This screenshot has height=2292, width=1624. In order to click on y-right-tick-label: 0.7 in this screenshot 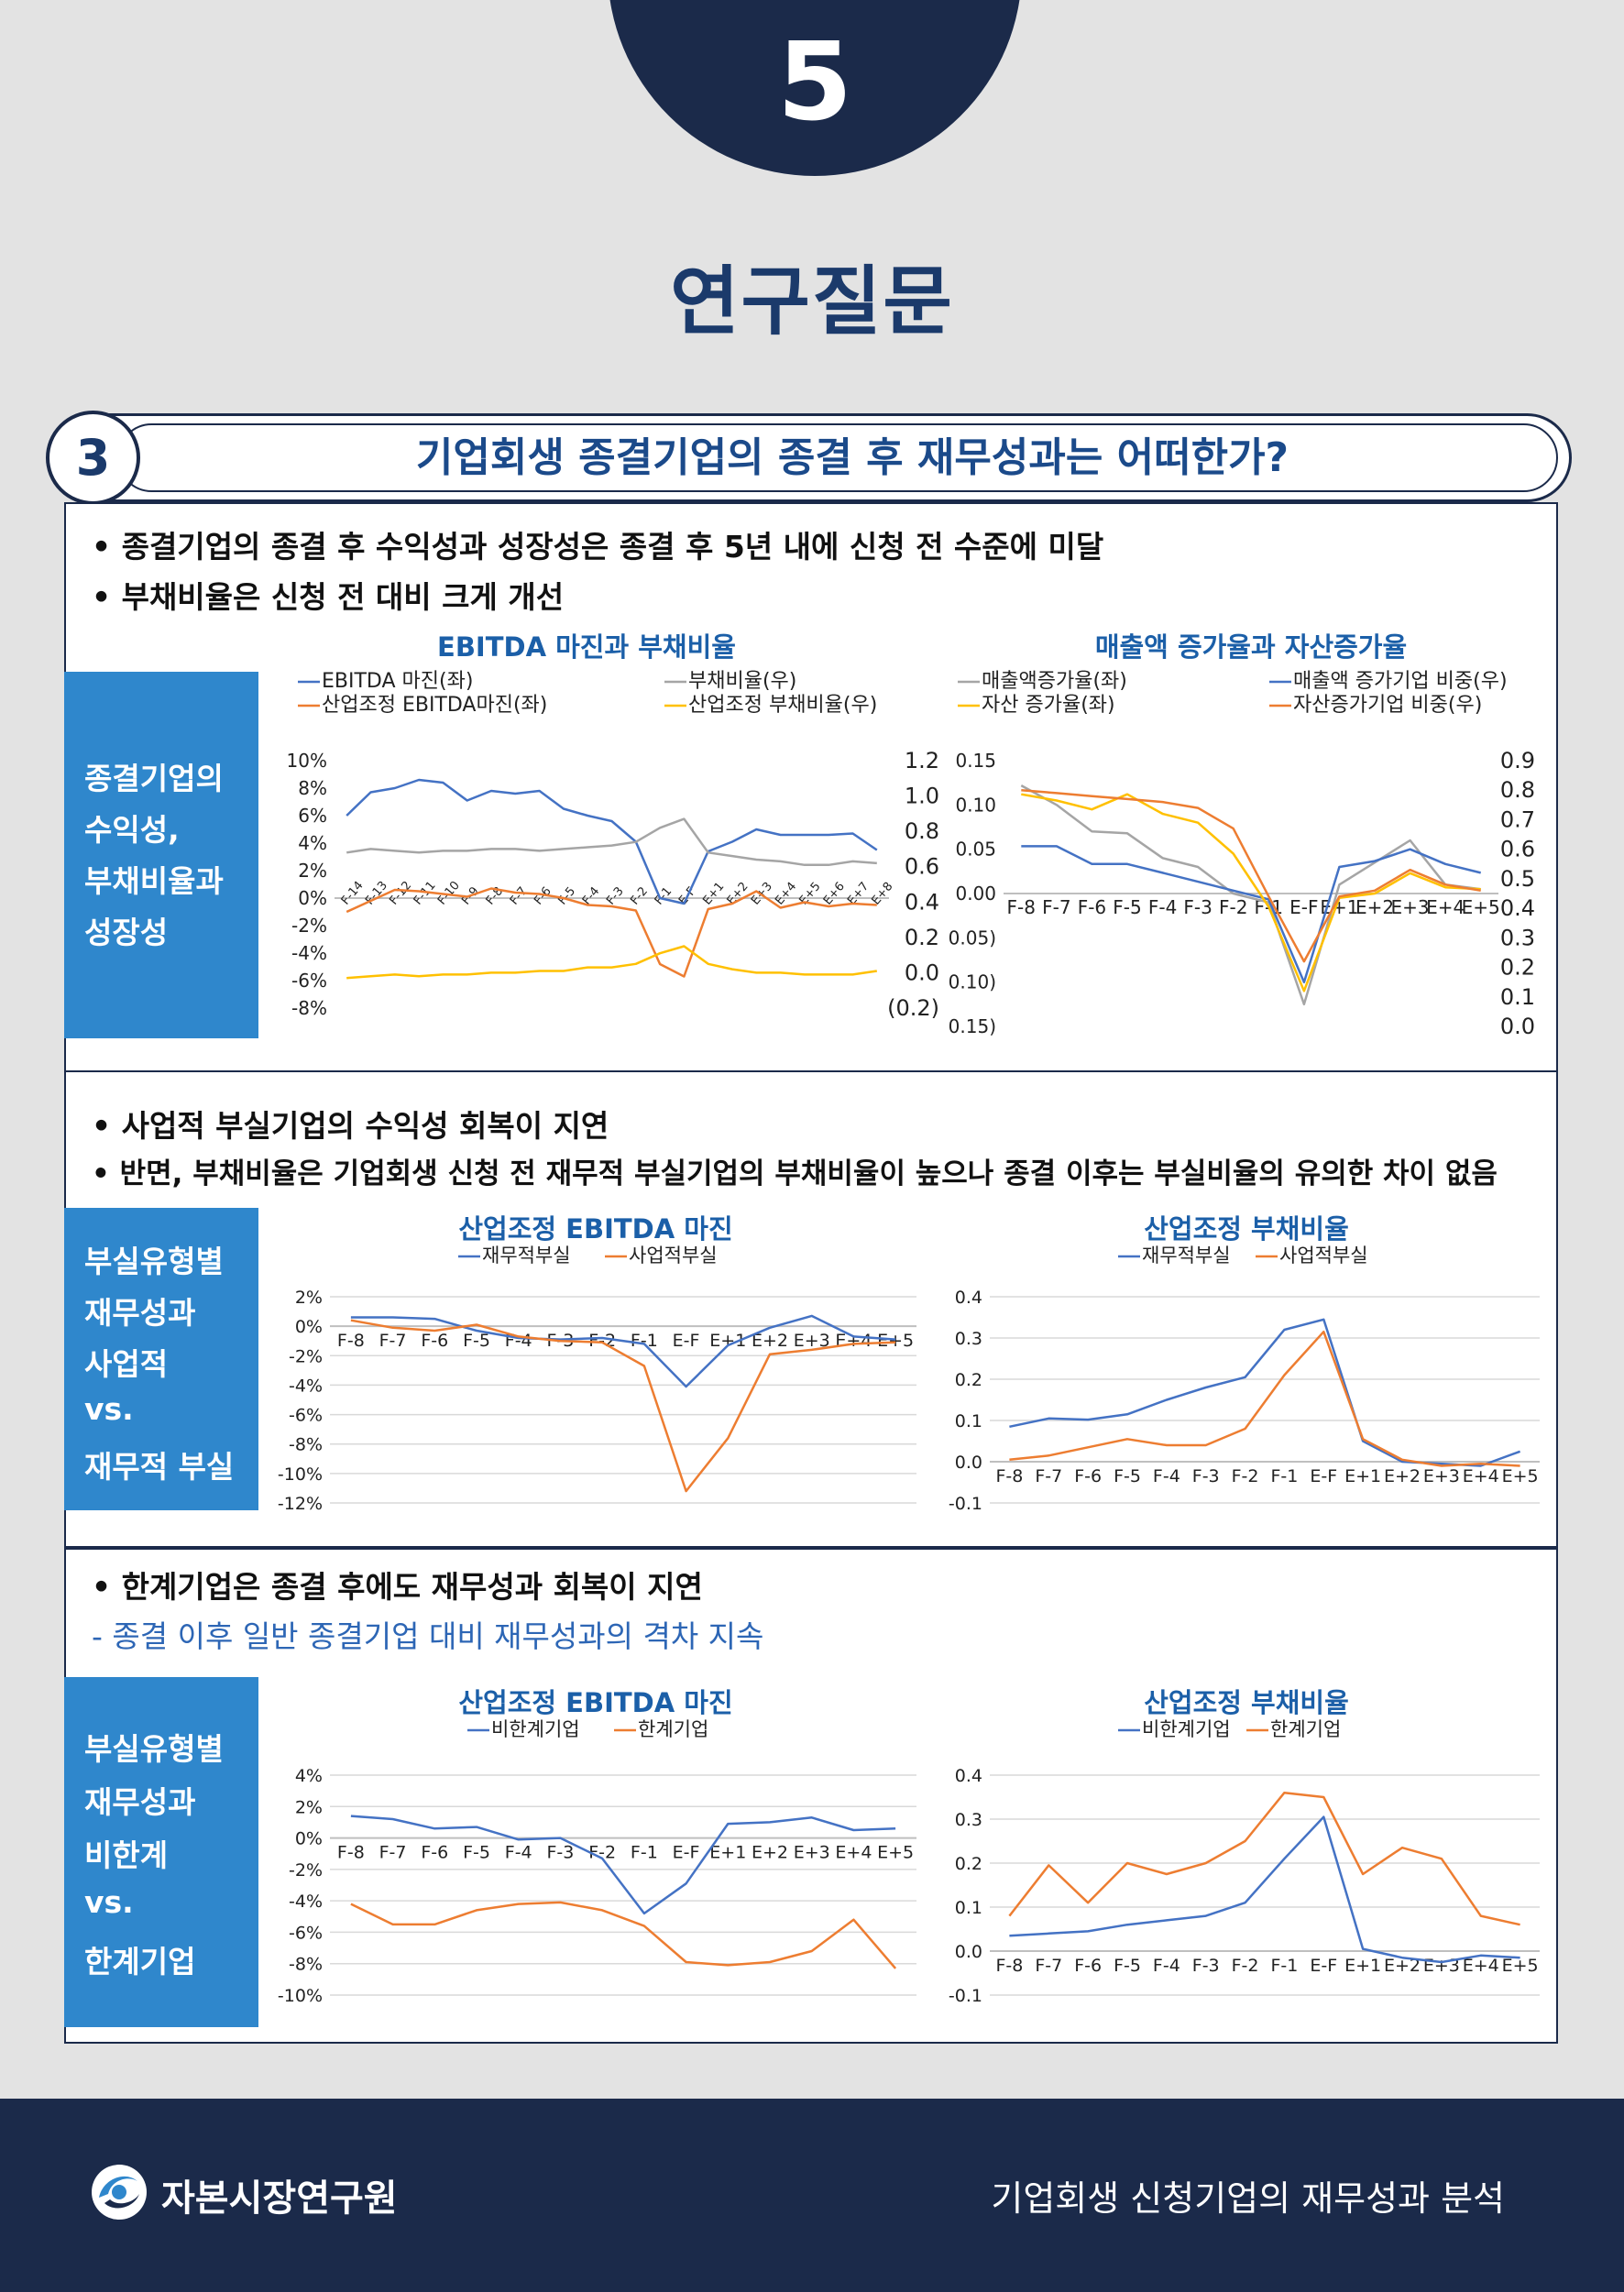, I will do `click(1517, 819)`.